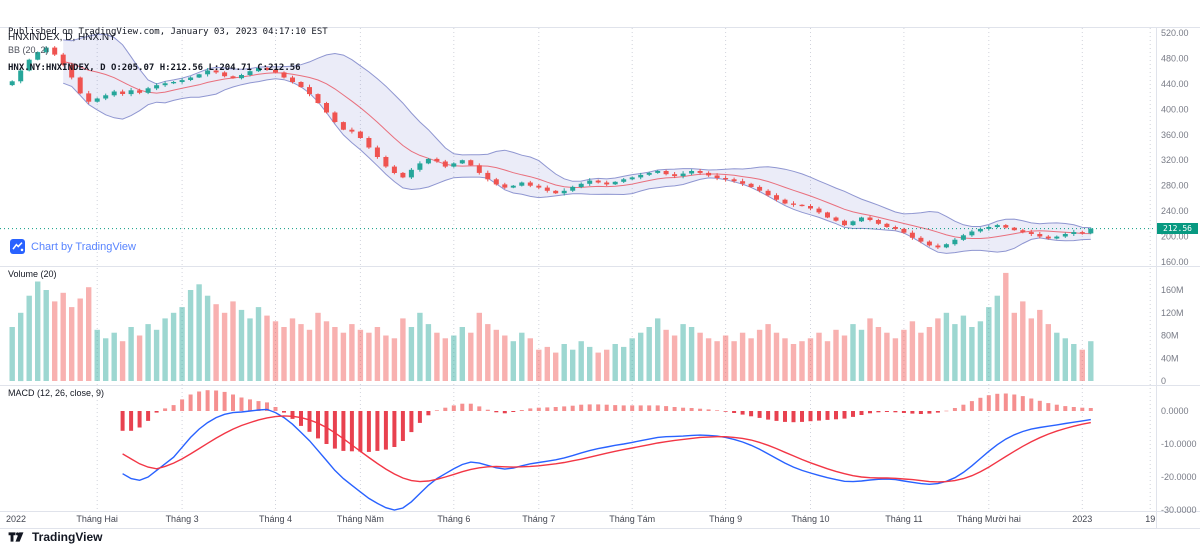 This screenshot has height=547, width=1200. I want to click on tradingview-footer-link: TradingView, so click(55, 537).